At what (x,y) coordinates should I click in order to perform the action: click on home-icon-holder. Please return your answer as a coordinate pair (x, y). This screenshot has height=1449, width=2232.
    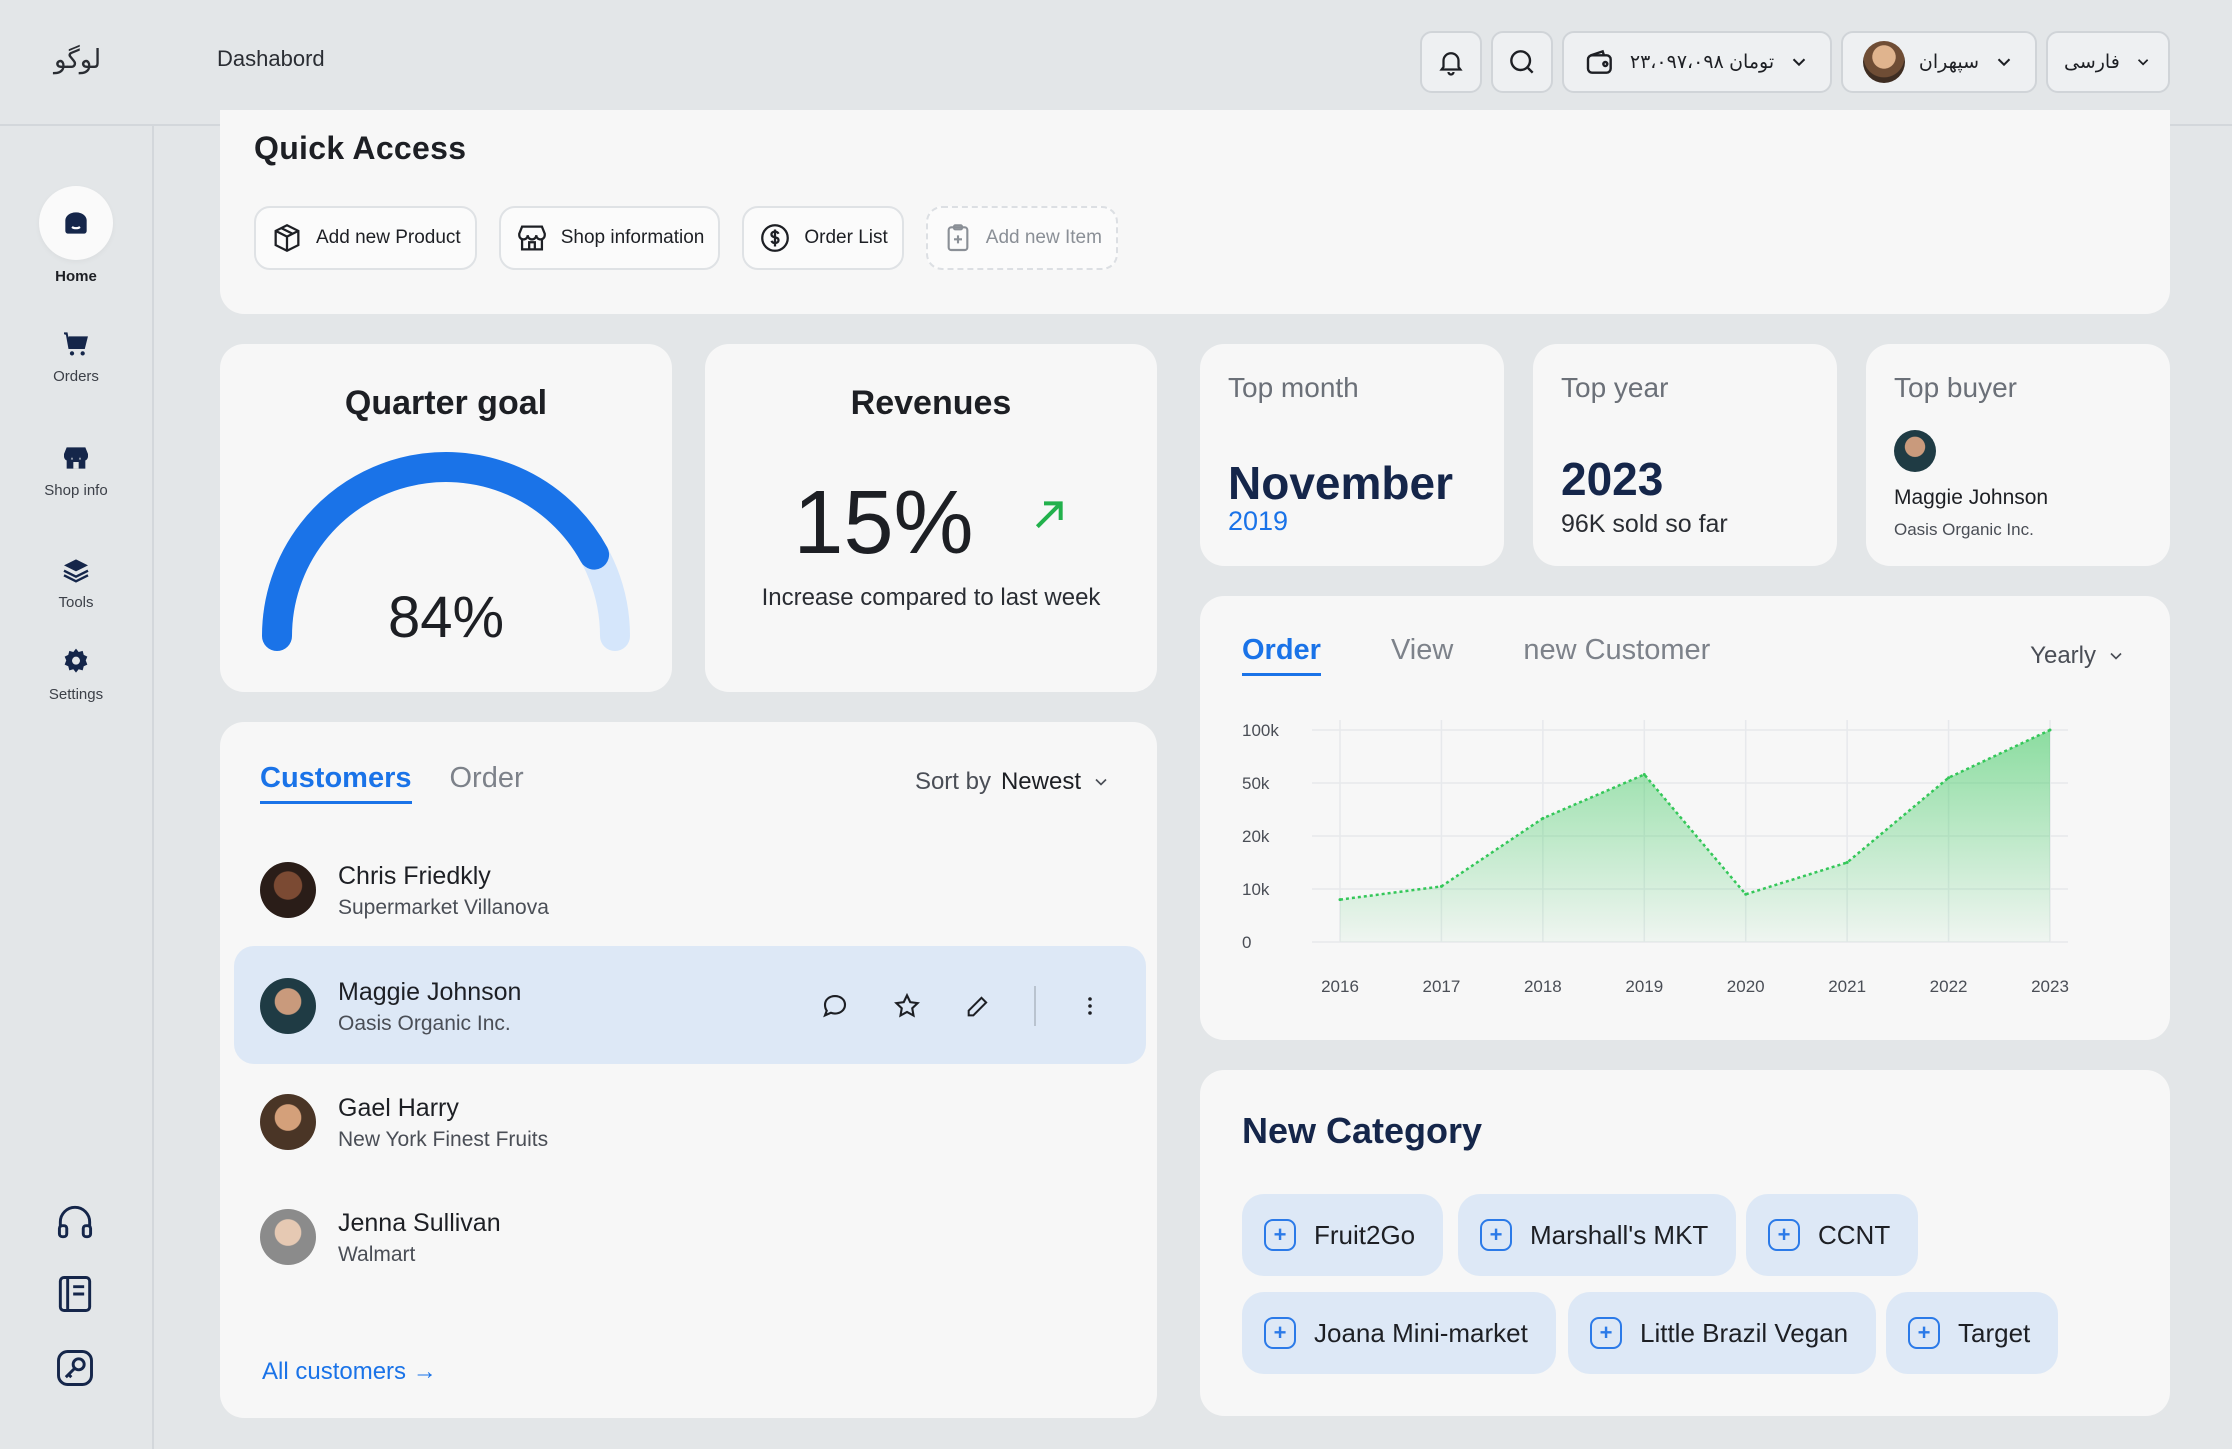
    Looking at the image, I should click on (76, 223).